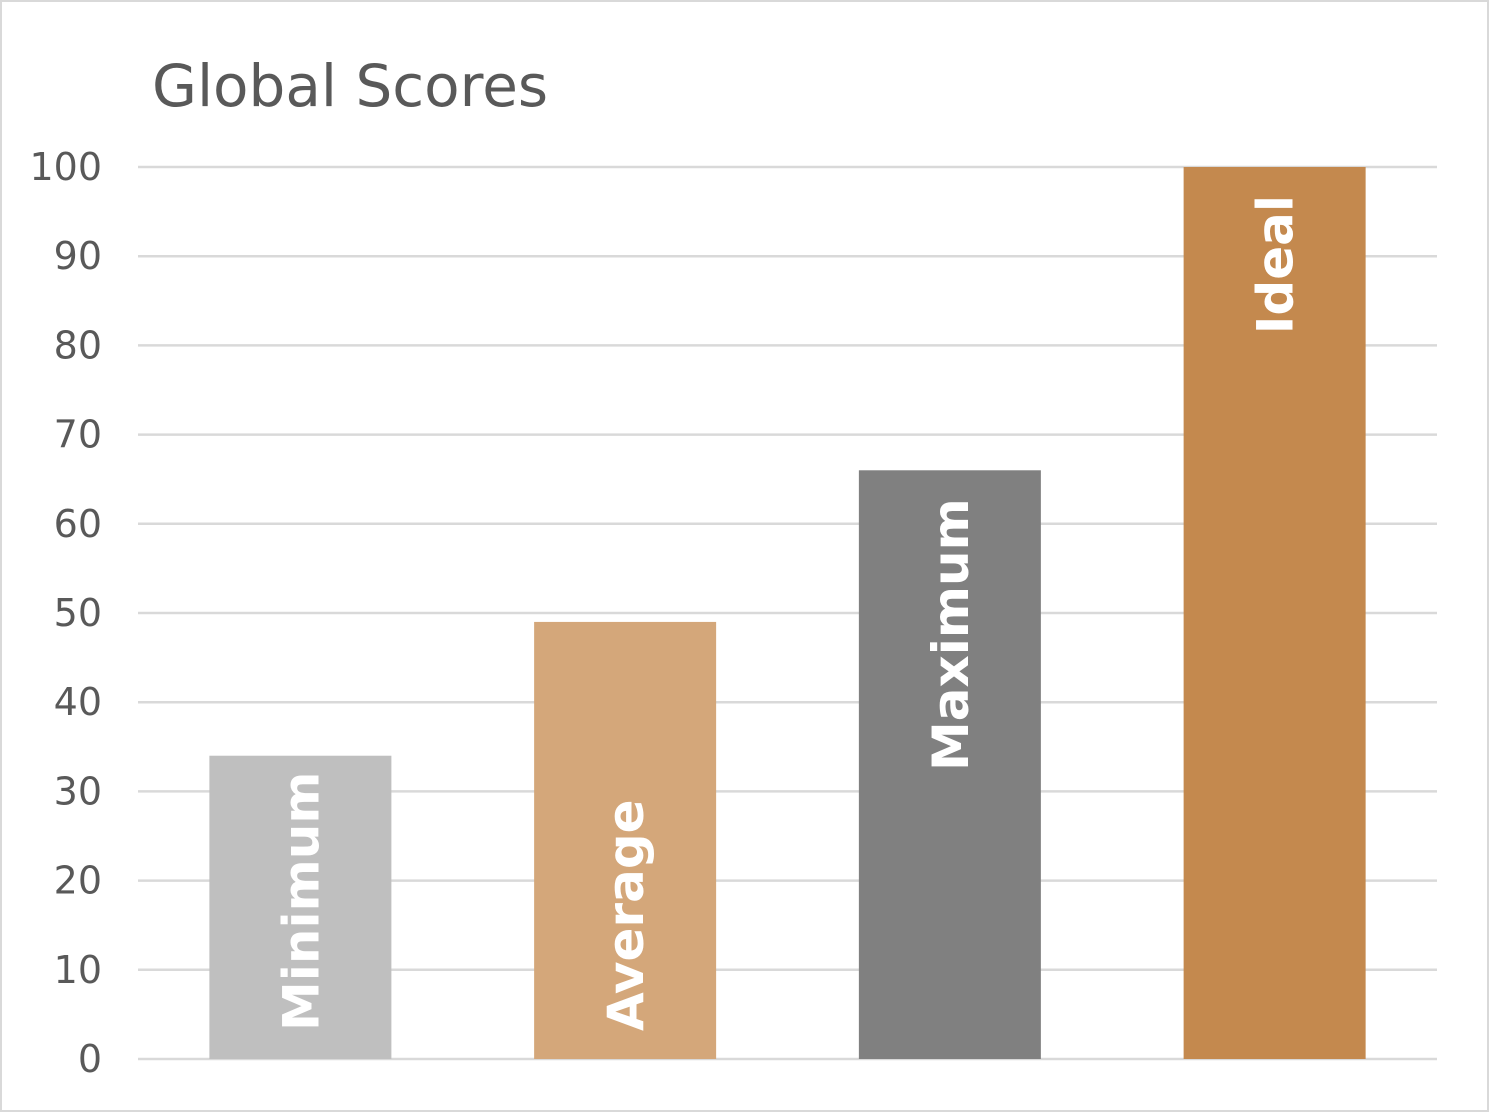 The image size is (1489, 1112). What do you see at coordinates (78, 345) in the screenshot?
I see `y-tick-label: 80` at bounding box center [78, 345].